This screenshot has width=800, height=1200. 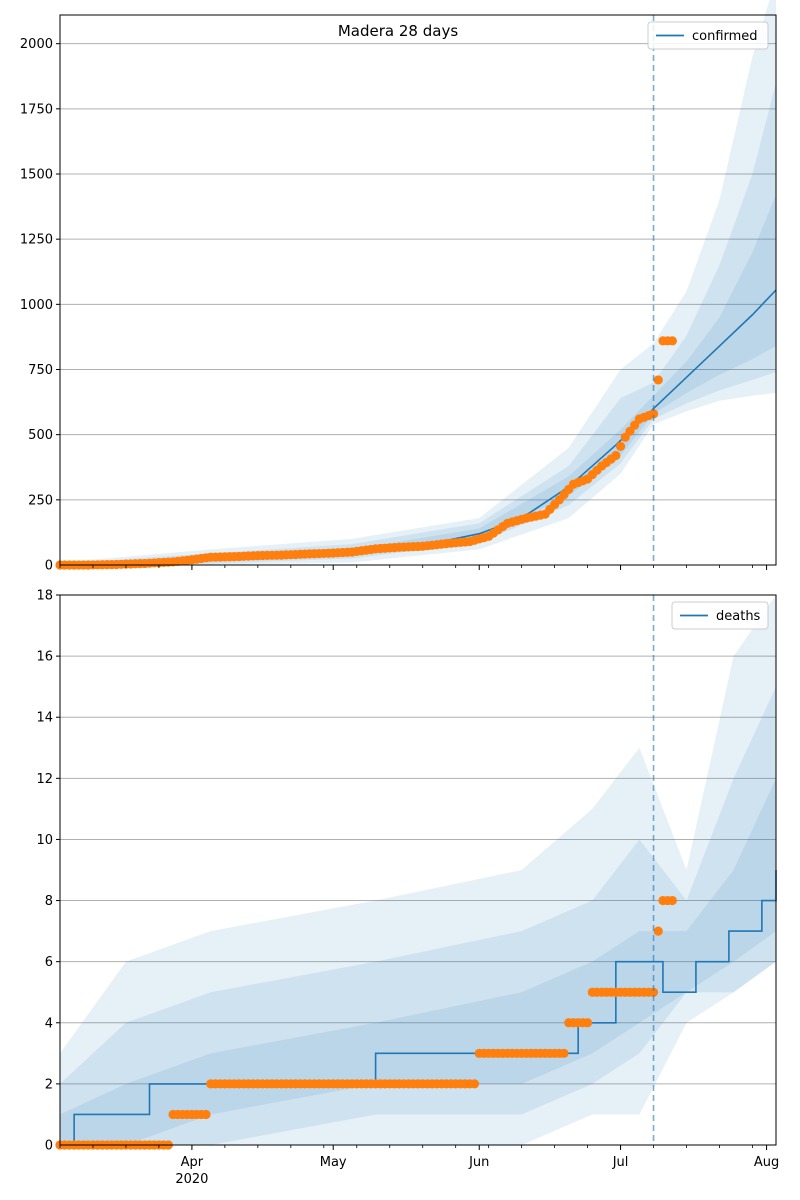 What do you see at coordinates (398, 31) in the screenshot?
I see `chart-title: Madera 28 days` at bounding box center [398, 31].